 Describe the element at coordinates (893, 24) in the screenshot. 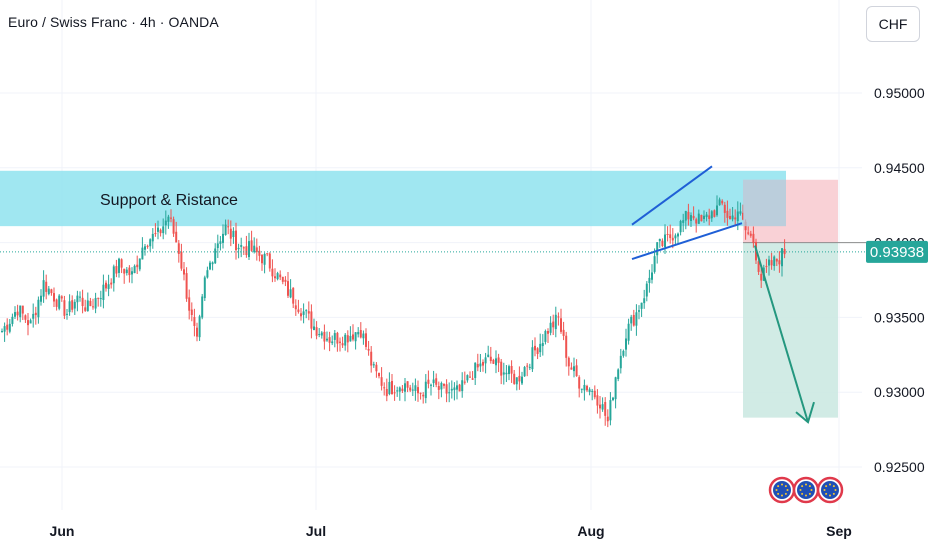

I see `currency-button: CHF` at that location.